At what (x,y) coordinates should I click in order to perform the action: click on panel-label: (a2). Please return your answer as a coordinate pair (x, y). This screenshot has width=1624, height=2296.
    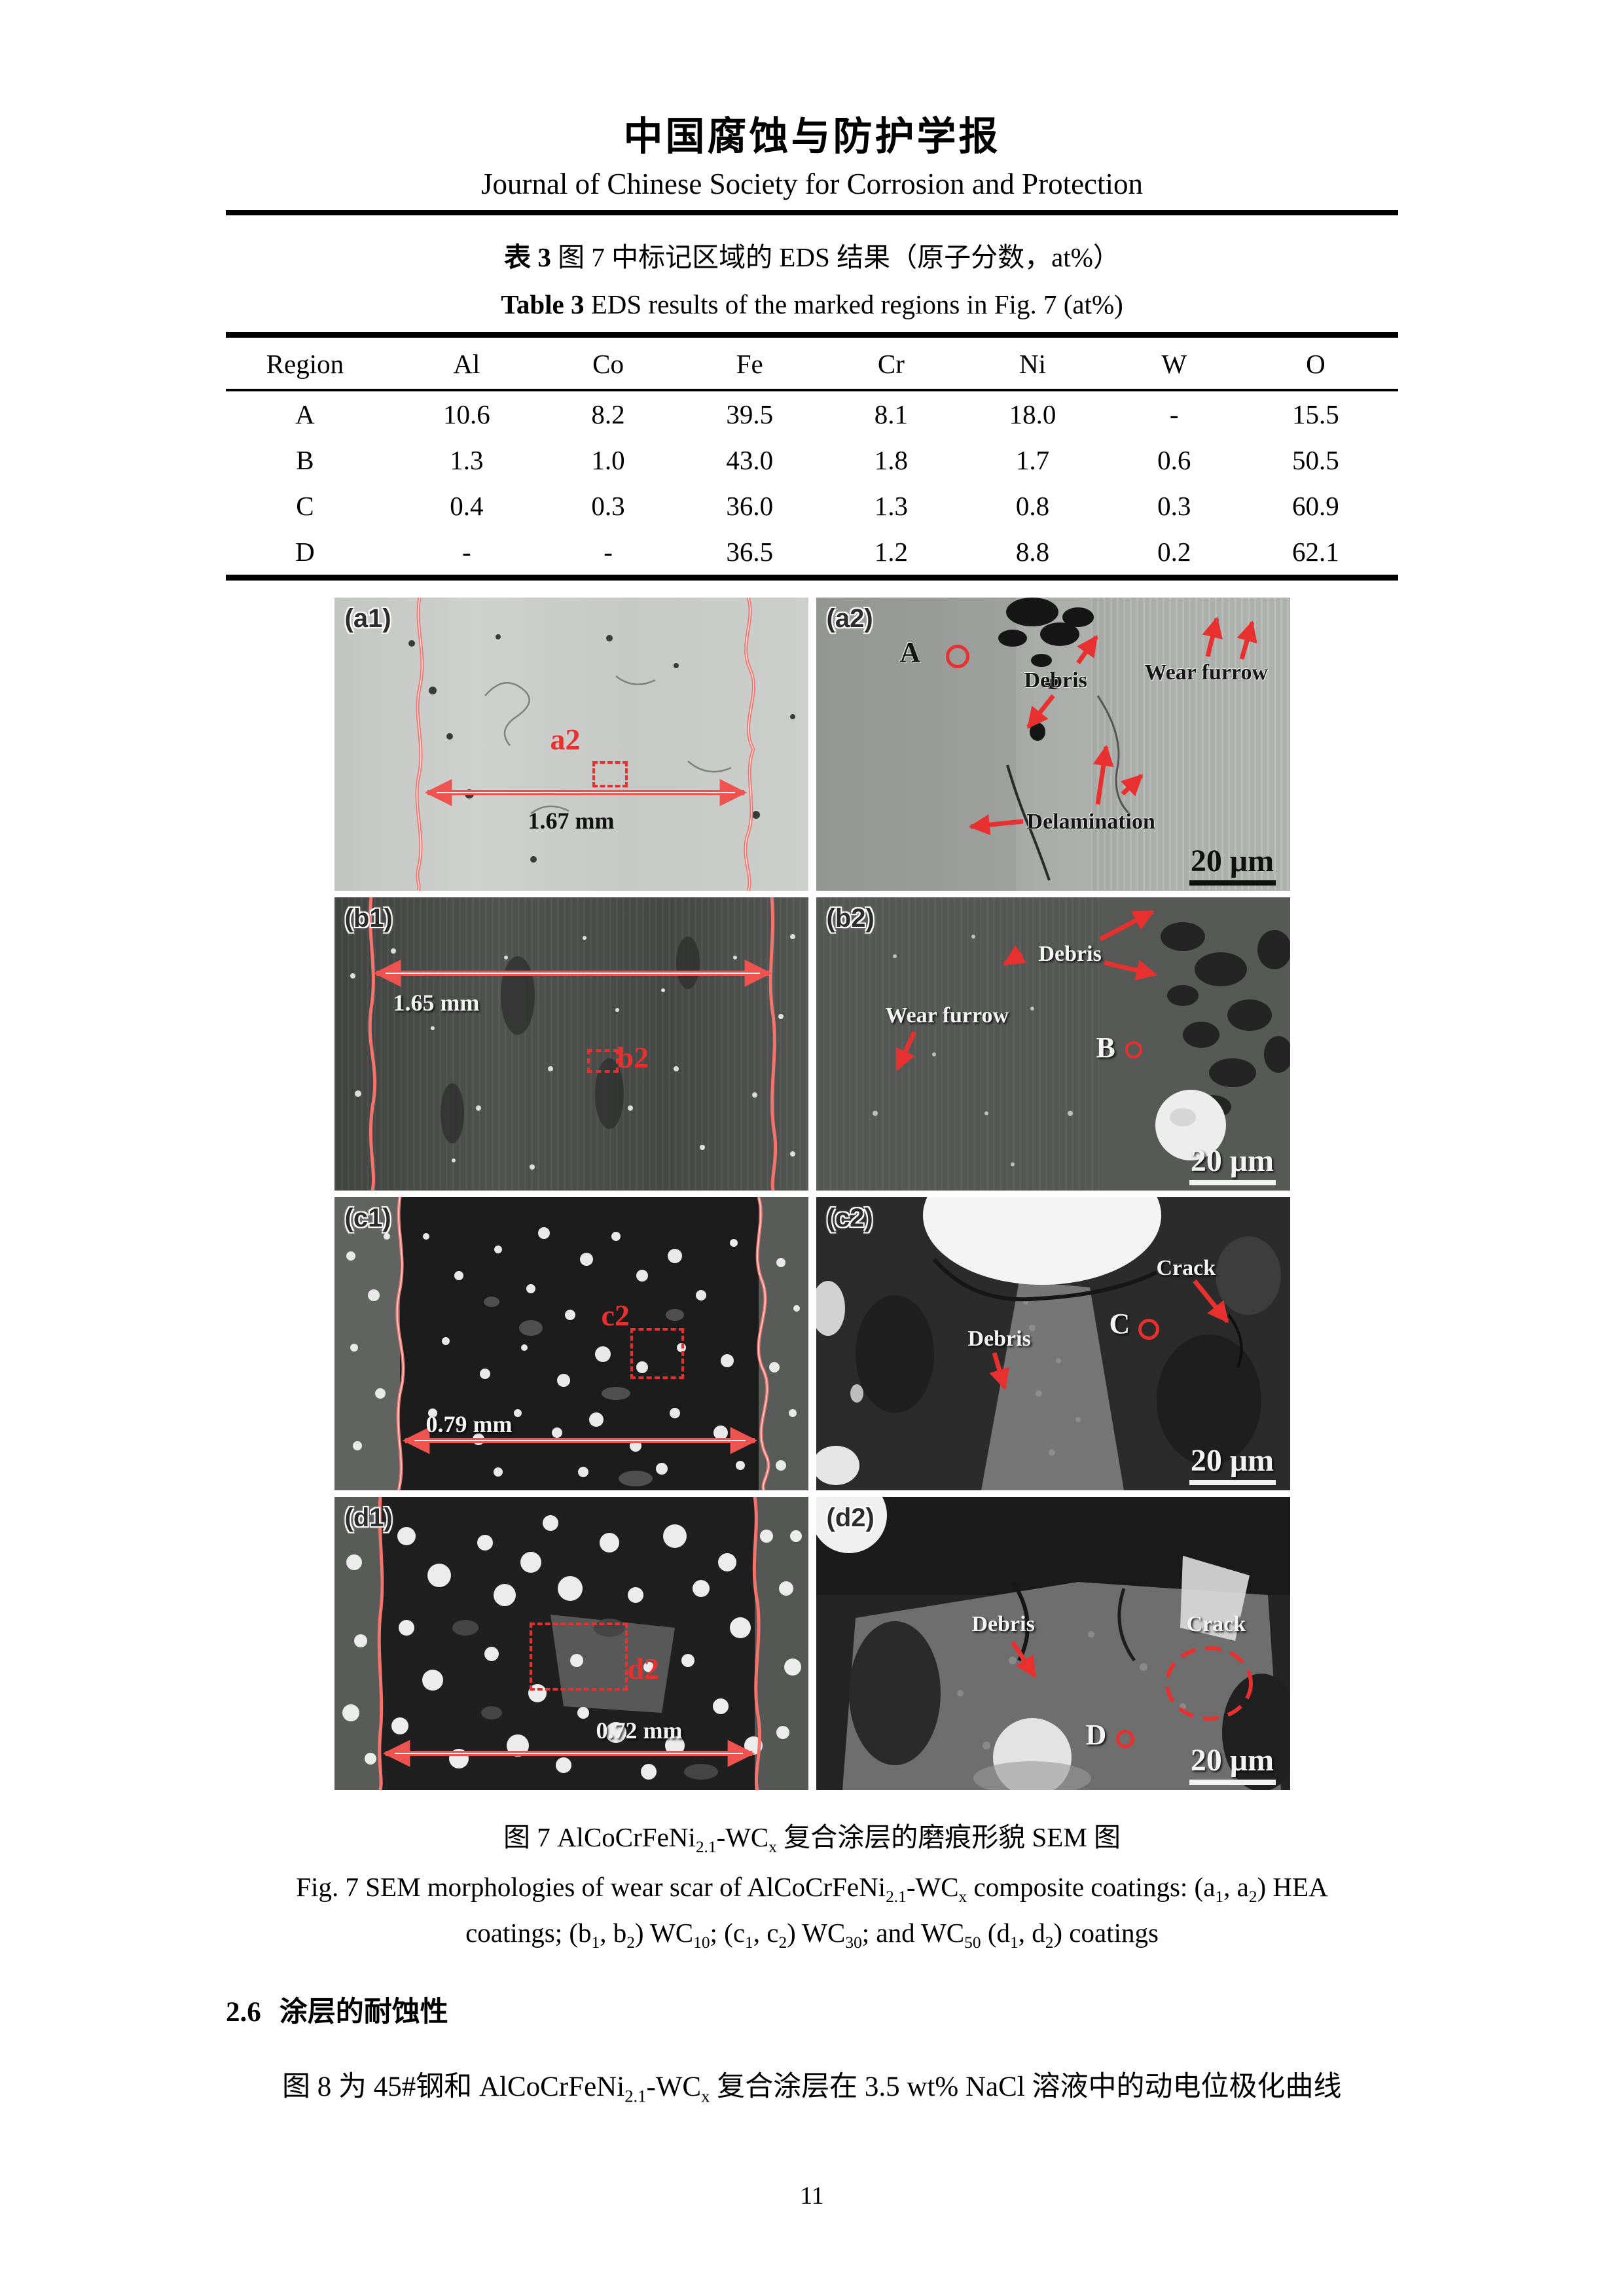
    Looking at the image, I should click on (849, 618).